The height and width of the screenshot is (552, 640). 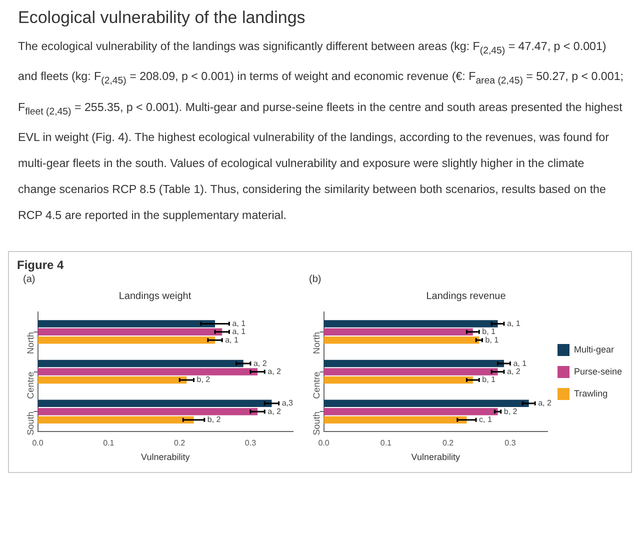 What do you see at coordinates (594, 349) in the screenshot?
I see `legend-label: Multi-gear` at bounding box center [594, 349].